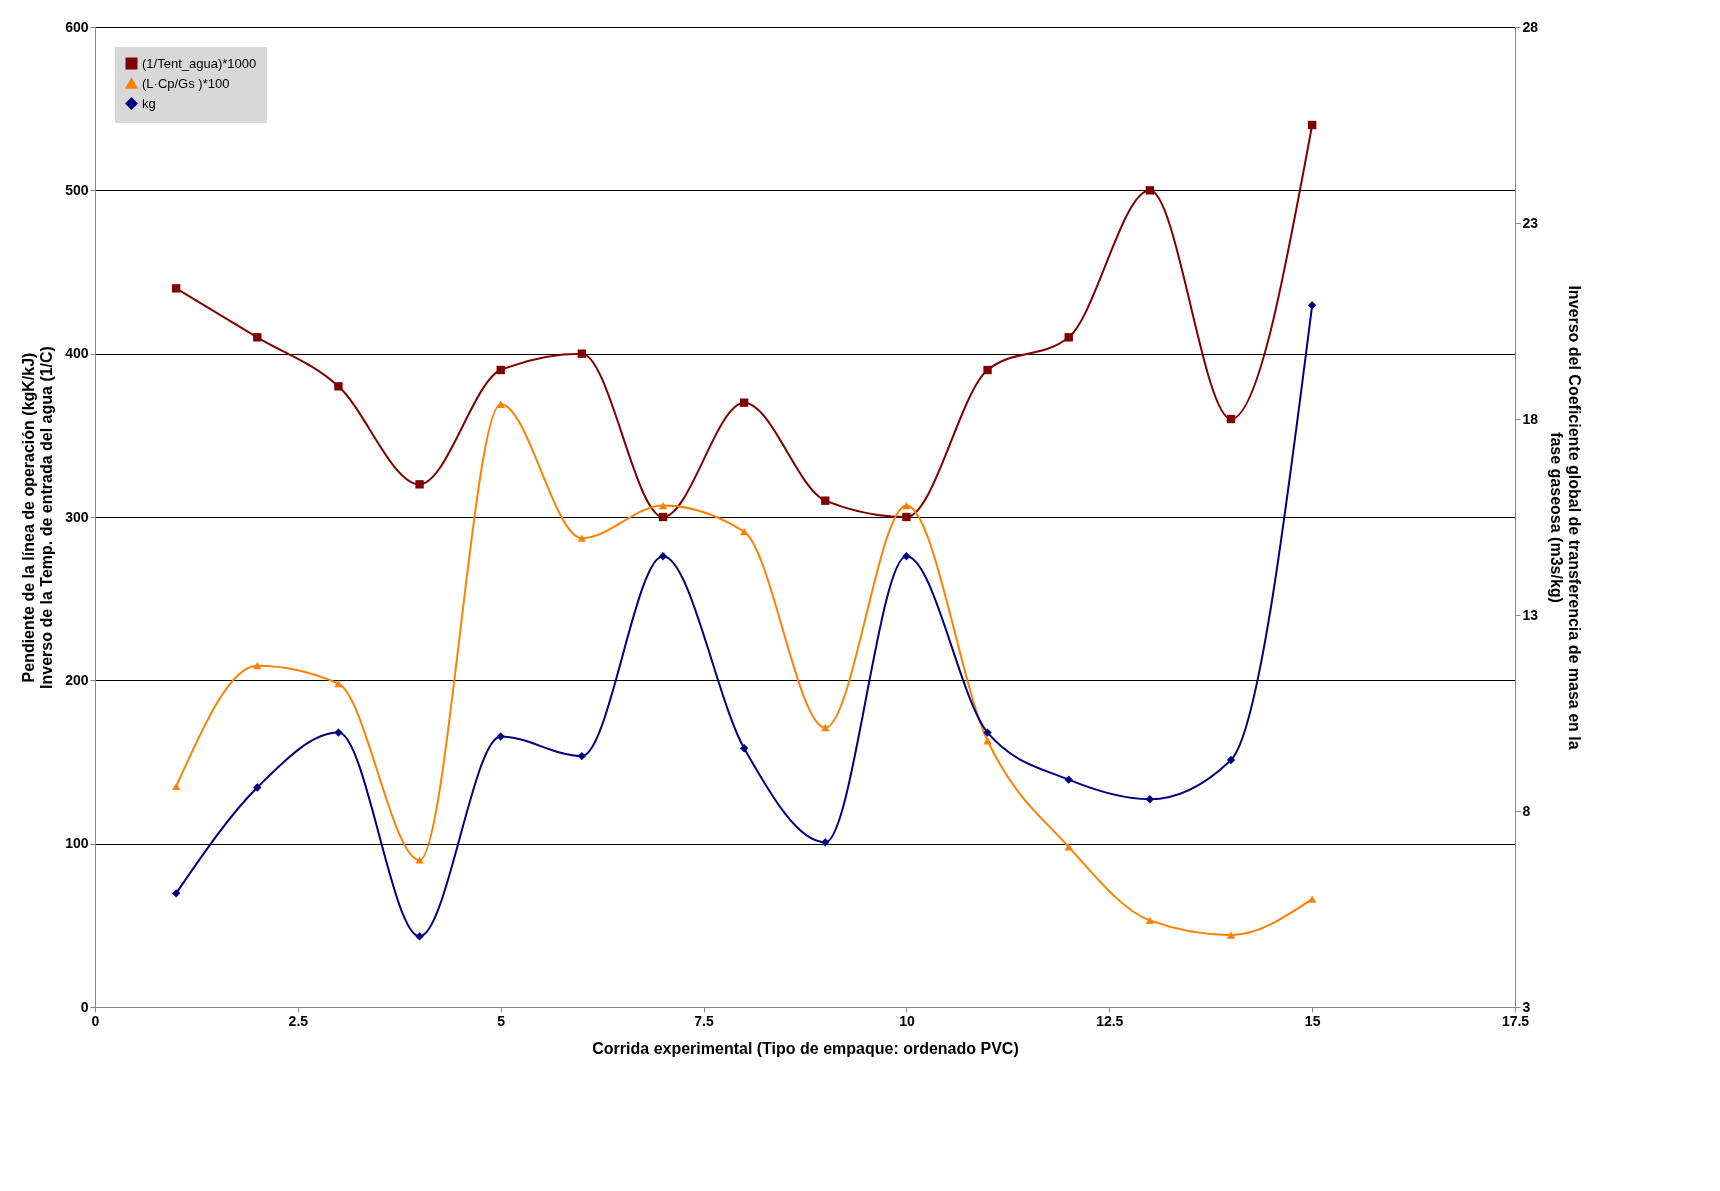  Describe the element at coordinates (95, 1020) in the screenshot. I see `x-tick-label: 0` at that location.